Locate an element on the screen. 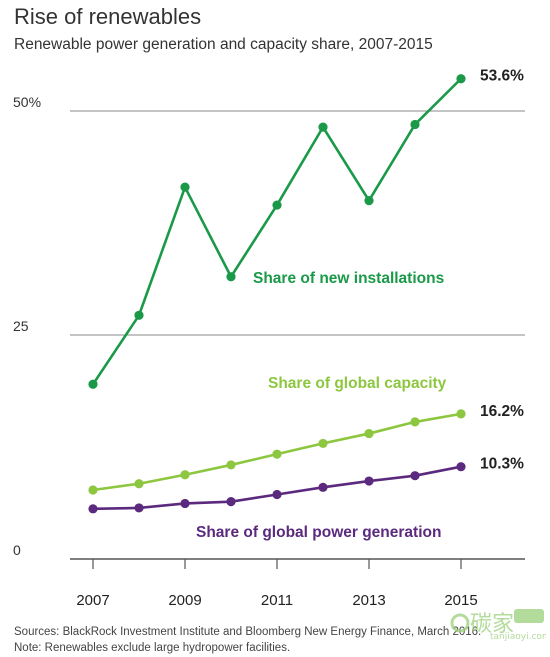 The height and width of the screenshot is (657, 550). watermark-badge is located at coordinates (529, 616).